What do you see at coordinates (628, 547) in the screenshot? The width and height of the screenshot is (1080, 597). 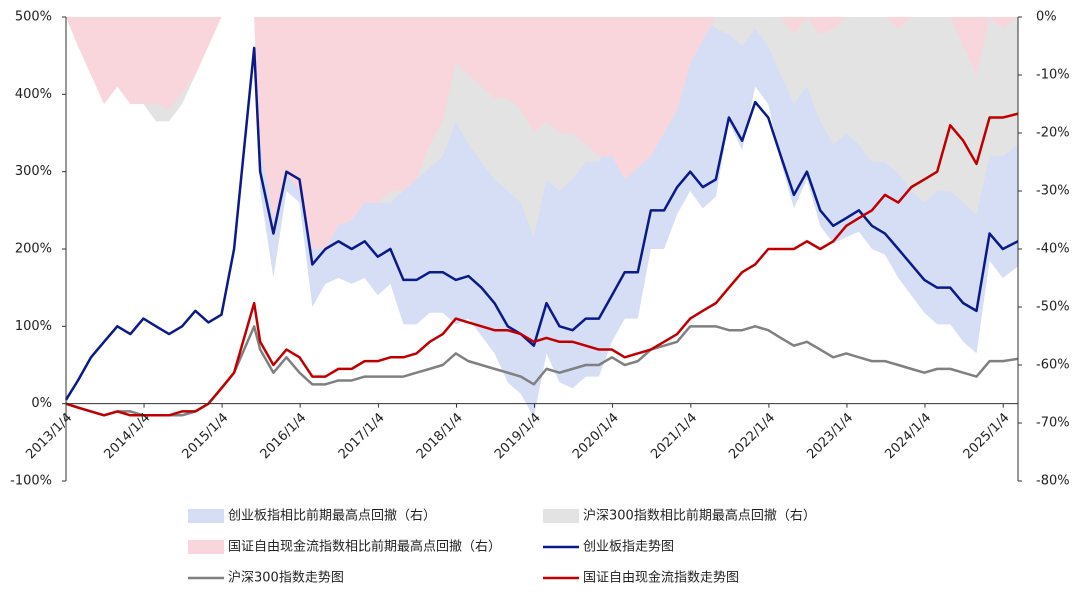 I see `legend-label: 创业板指走势图` at bounding box center [628, 547].